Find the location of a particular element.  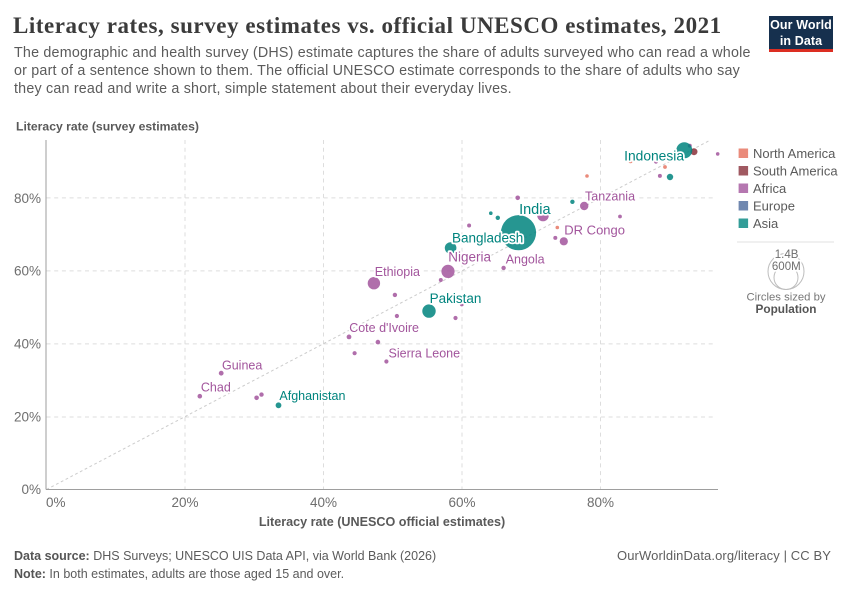

svg-text: Population is located at coordinates (786, 309).